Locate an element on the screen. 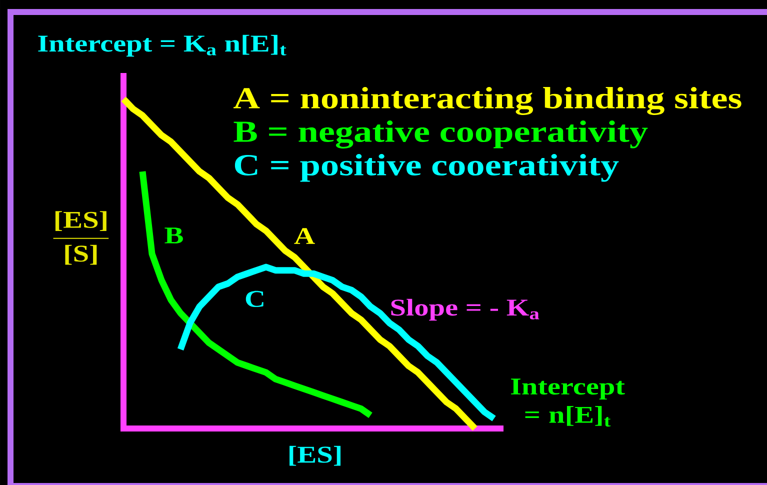  annotation: C is located at coordinates (255, 299).